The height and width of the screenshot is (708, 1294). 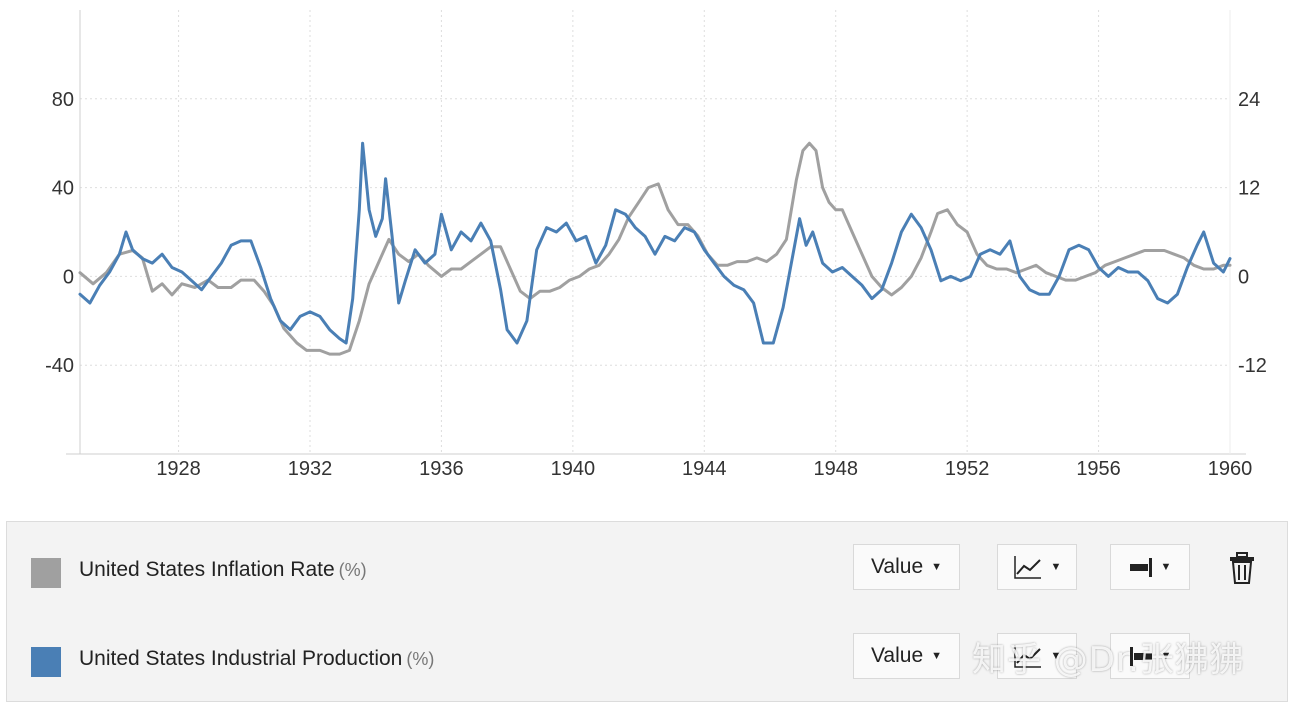 What do you see at coordinates (207, 569) in the screenshot?
I see `inflation-series-name: United States Inflation Rate` at bounding box center [207, 569].